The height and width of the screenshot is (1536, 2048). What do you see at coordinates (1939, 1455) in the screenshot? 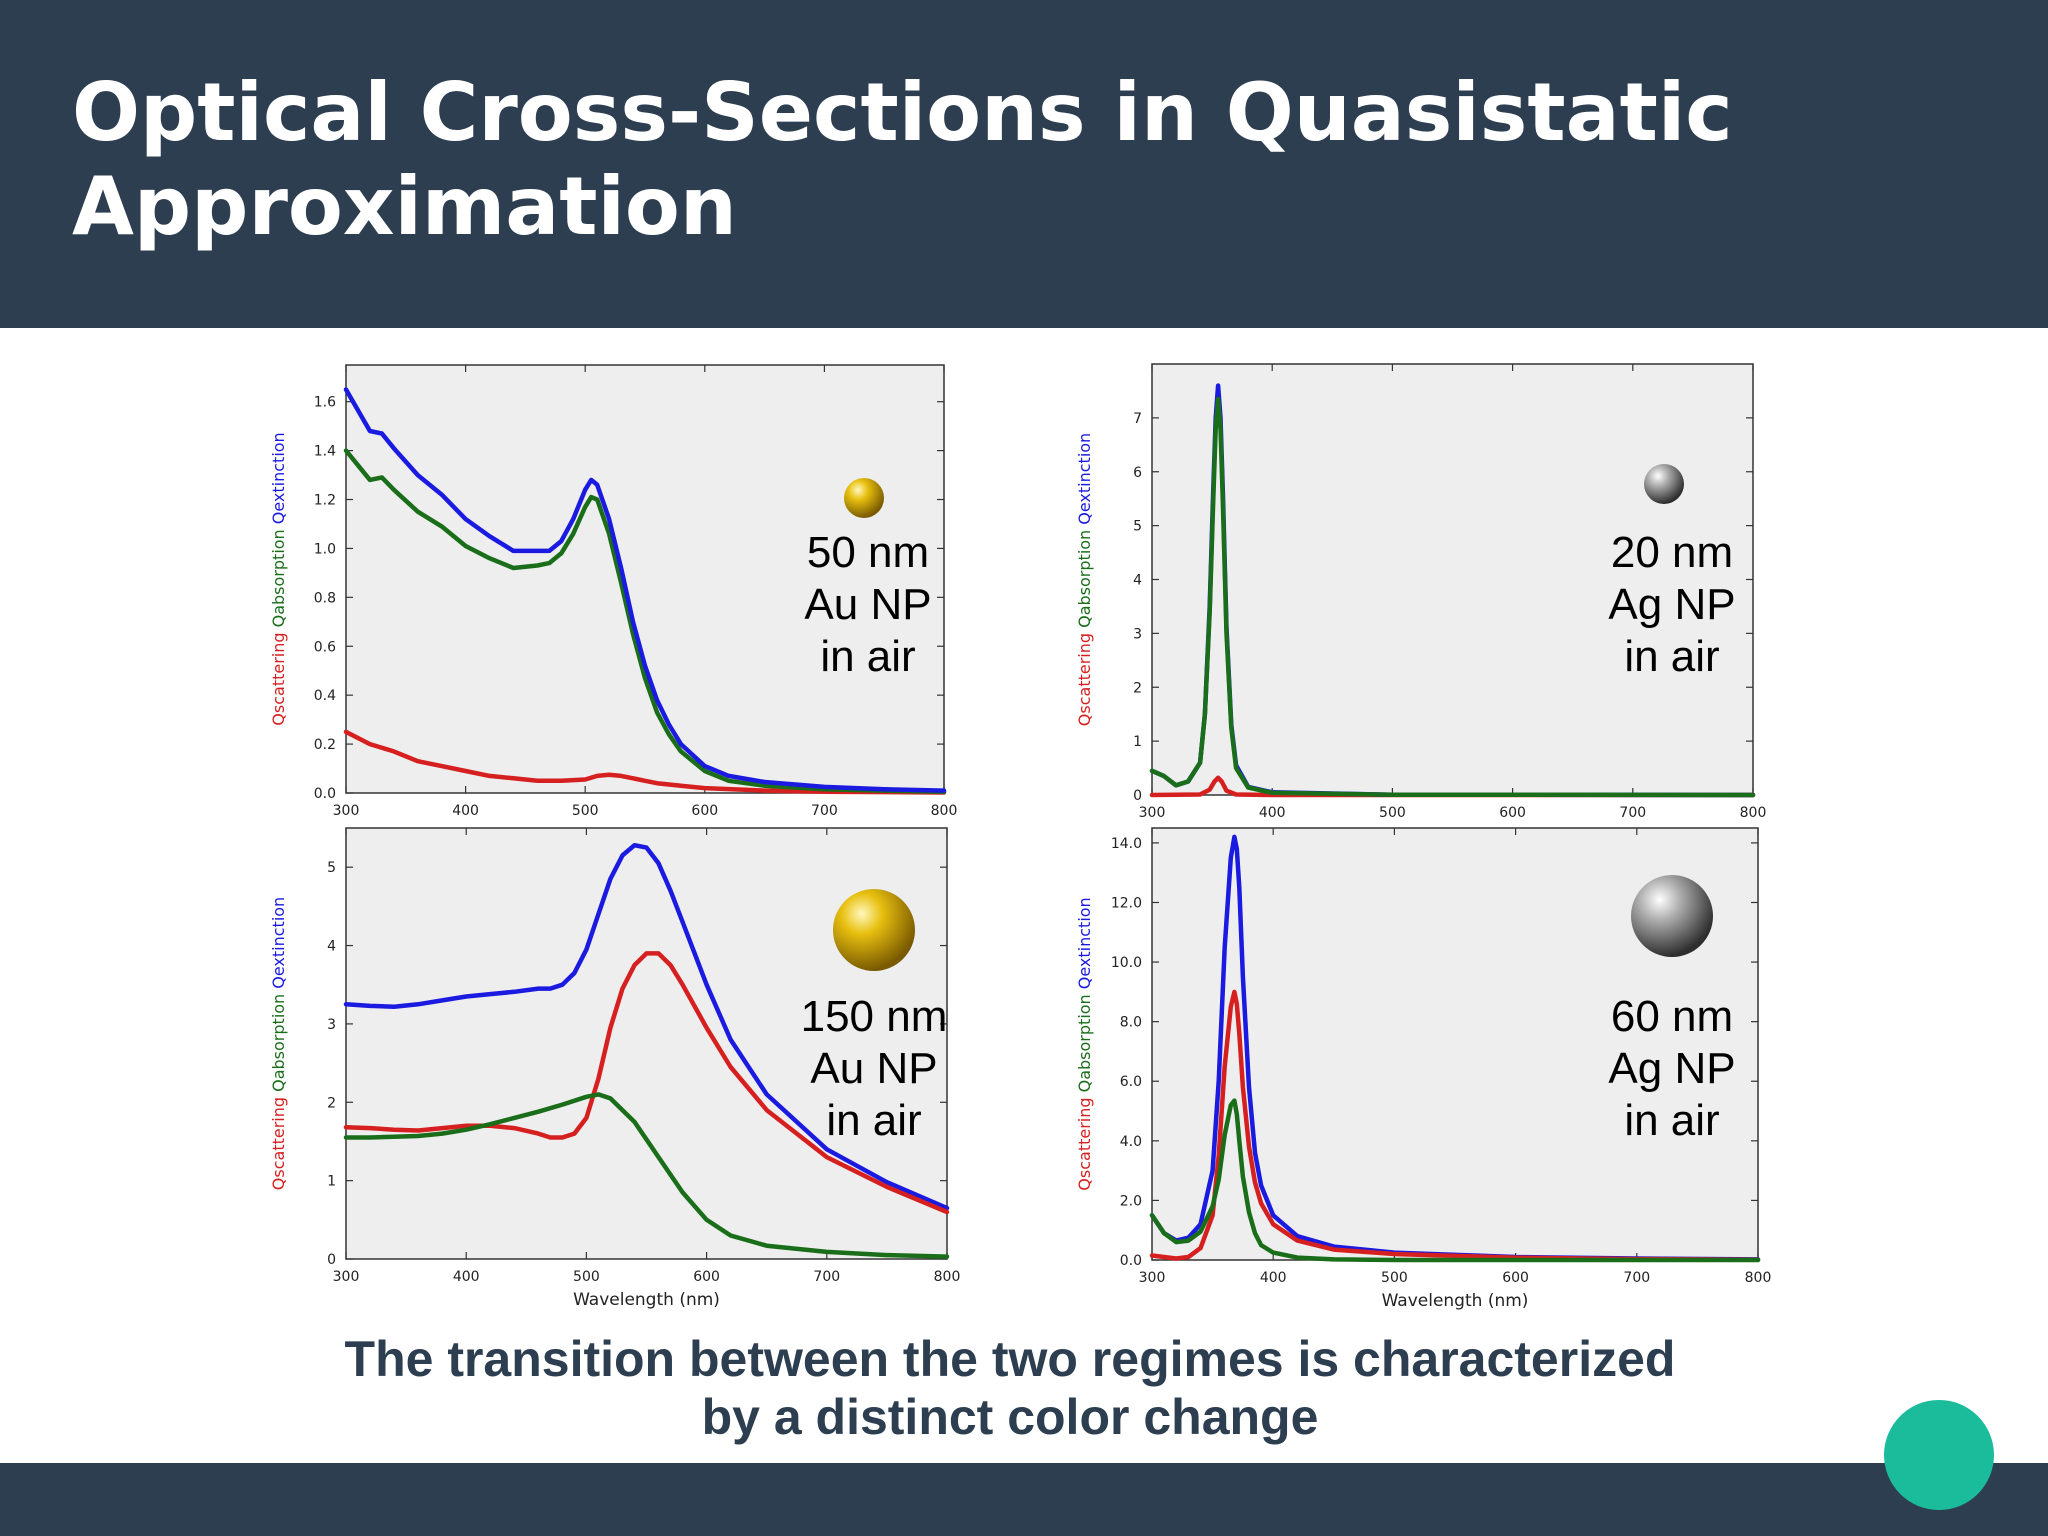
I see `accent-dot` at bounding box center [1939, 1455].